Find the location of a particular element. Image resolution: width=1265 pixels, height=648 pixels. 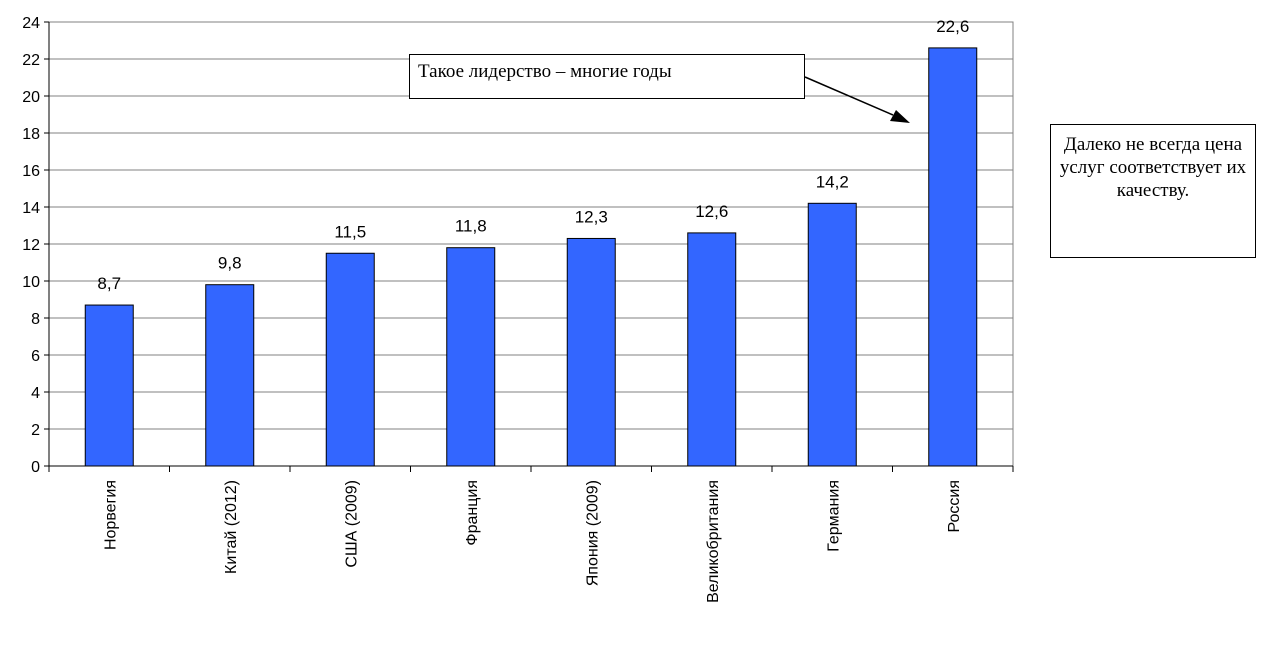

category-label: Китай (2012) is located at coordinates (231, 527).